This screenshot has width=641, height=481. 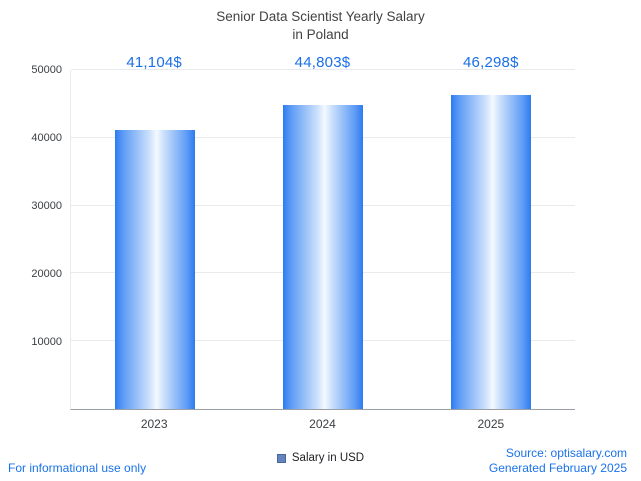 I want to click on y-tick-label: 50000, so click(x=46, y=70).